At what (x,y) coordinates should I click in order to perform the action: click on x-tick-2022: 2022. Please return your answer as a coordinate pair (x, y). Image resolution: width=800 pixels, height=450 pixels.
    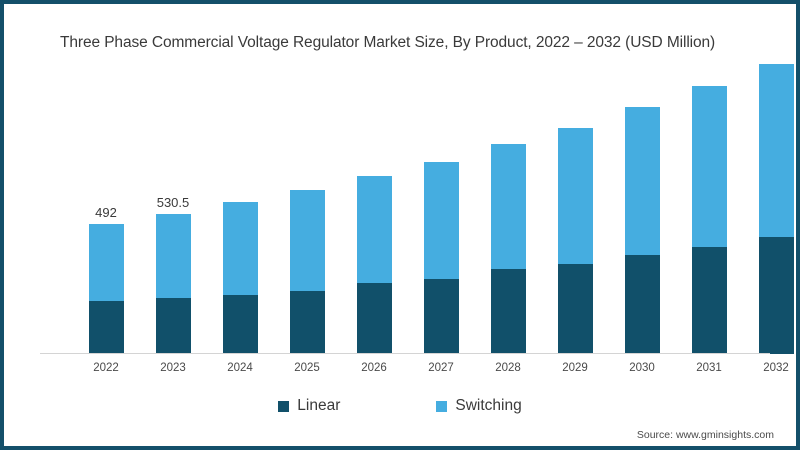
    Looking at the image, I should click on (106, 368).